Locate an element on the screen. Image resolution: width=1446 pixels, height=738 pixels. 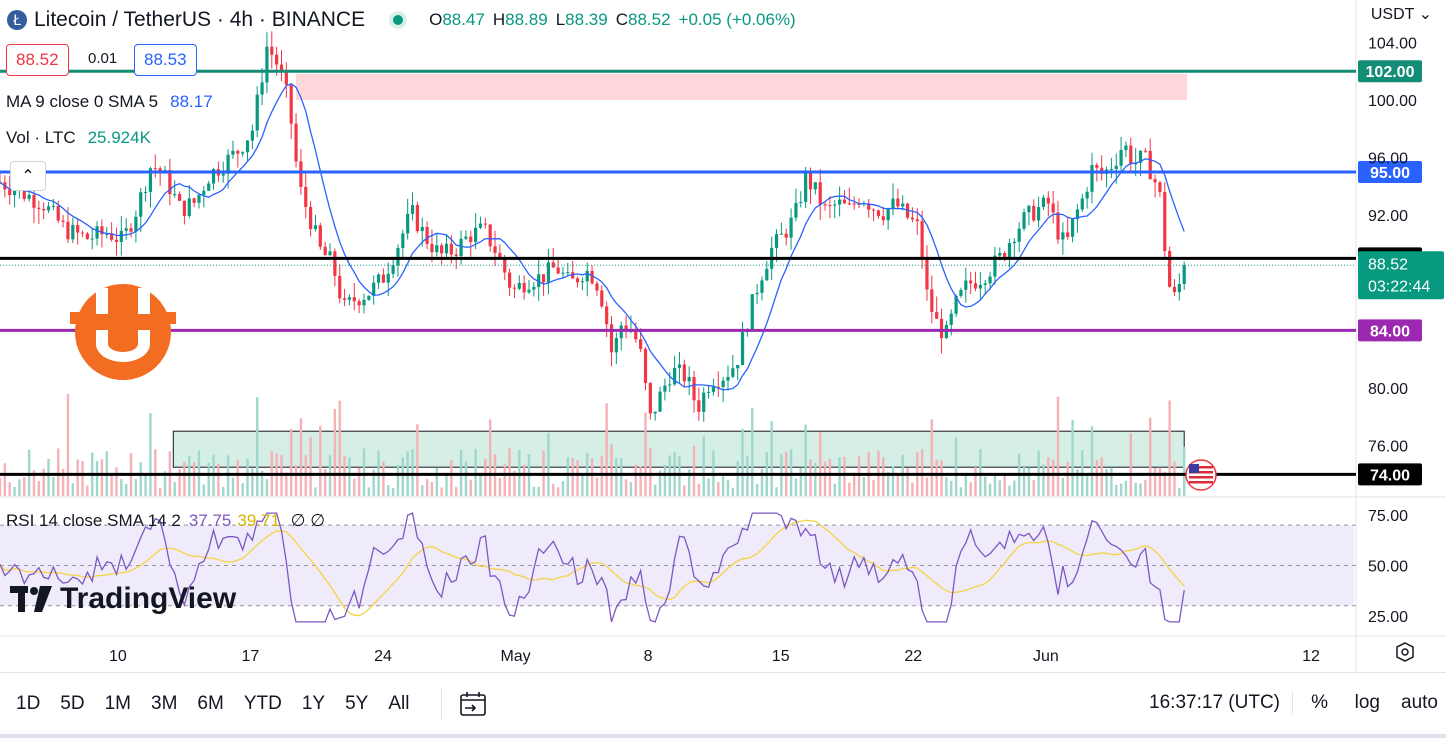
ohlc-values: O88.47 H88.89 L88.39 C88.52 +0.05 (+0.06%) is located at coordinates (612, 20).